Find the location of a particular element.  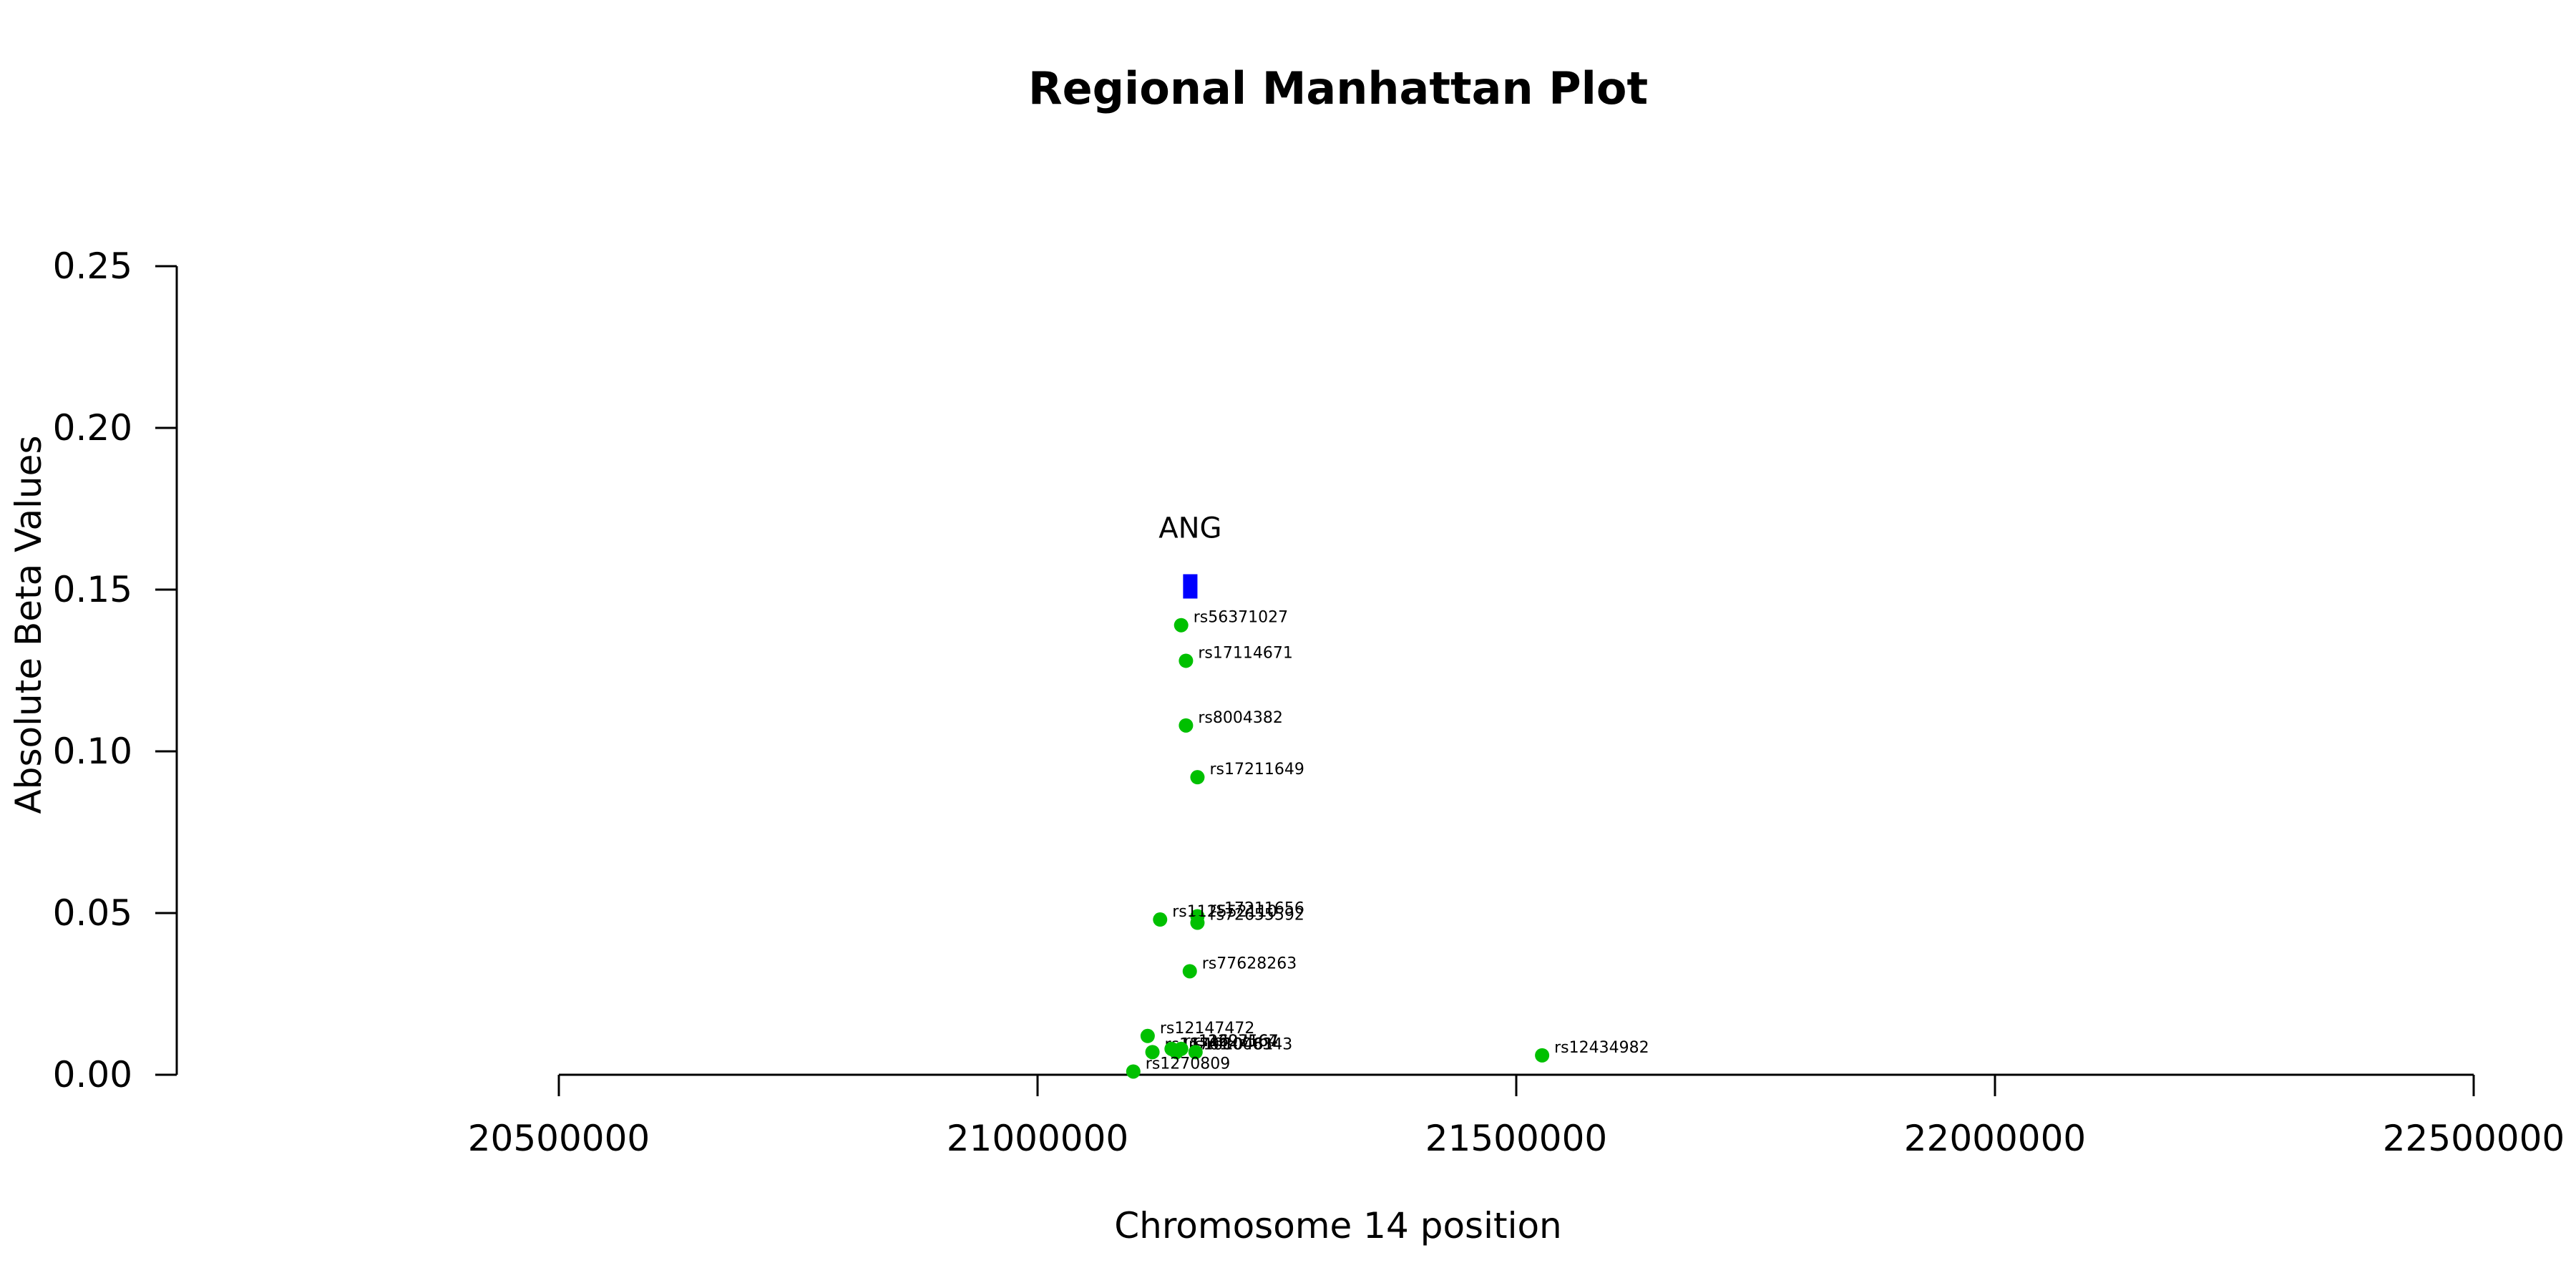

snp-label: rs8004382 is located at coordinates (1240, 718).